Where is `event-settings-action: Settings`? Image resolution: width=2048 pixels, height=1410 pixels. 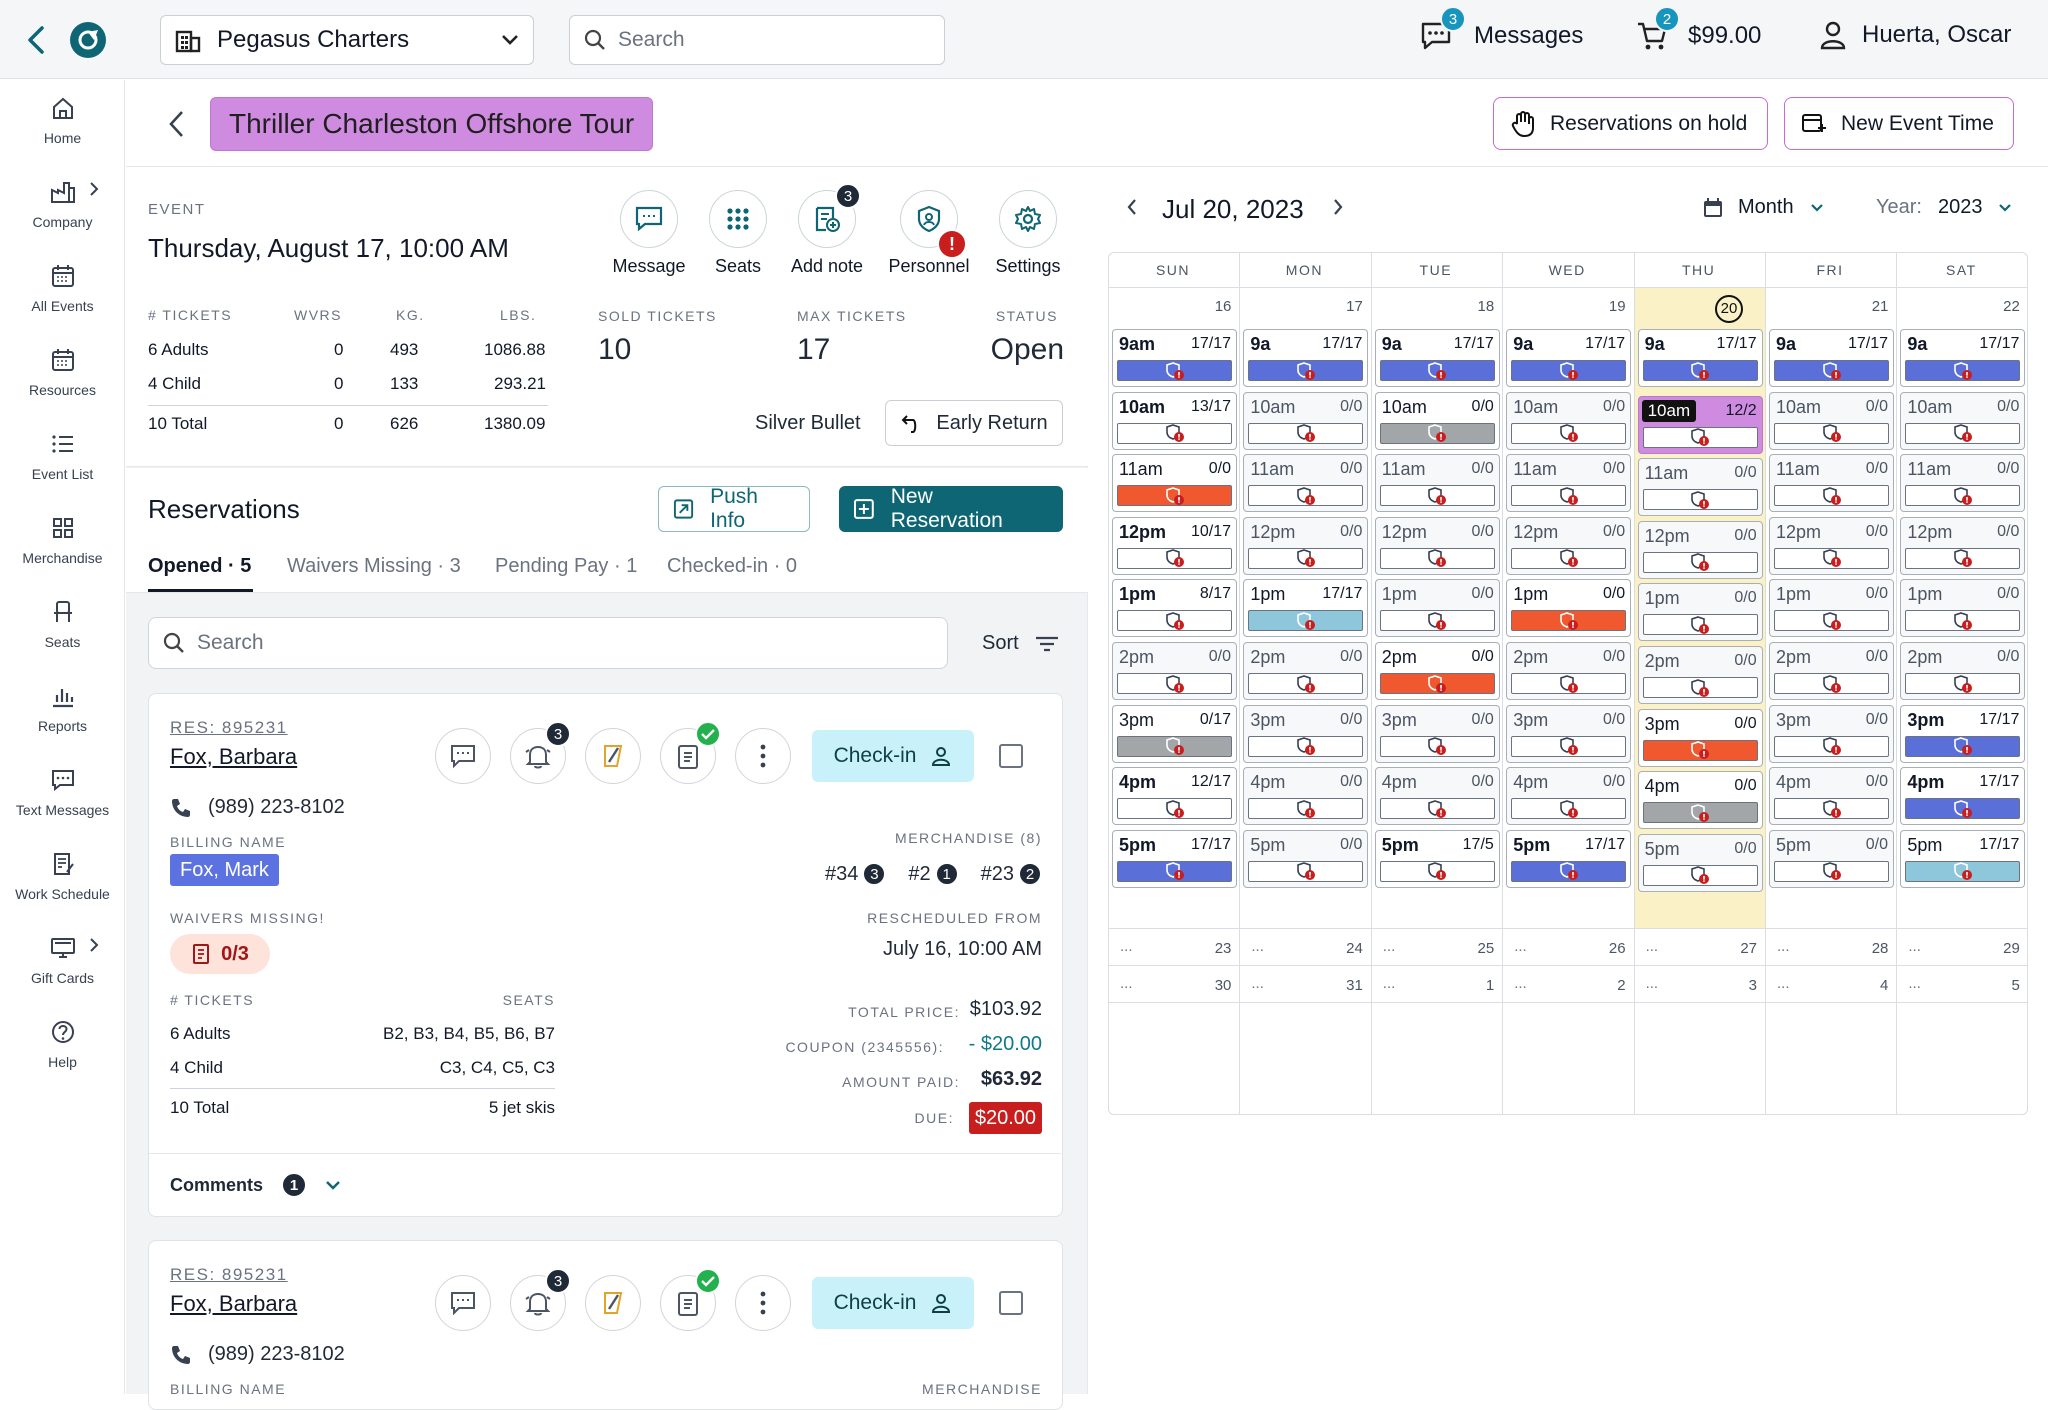 event-settings-action: Settings is located at coordinates (1028, 233).